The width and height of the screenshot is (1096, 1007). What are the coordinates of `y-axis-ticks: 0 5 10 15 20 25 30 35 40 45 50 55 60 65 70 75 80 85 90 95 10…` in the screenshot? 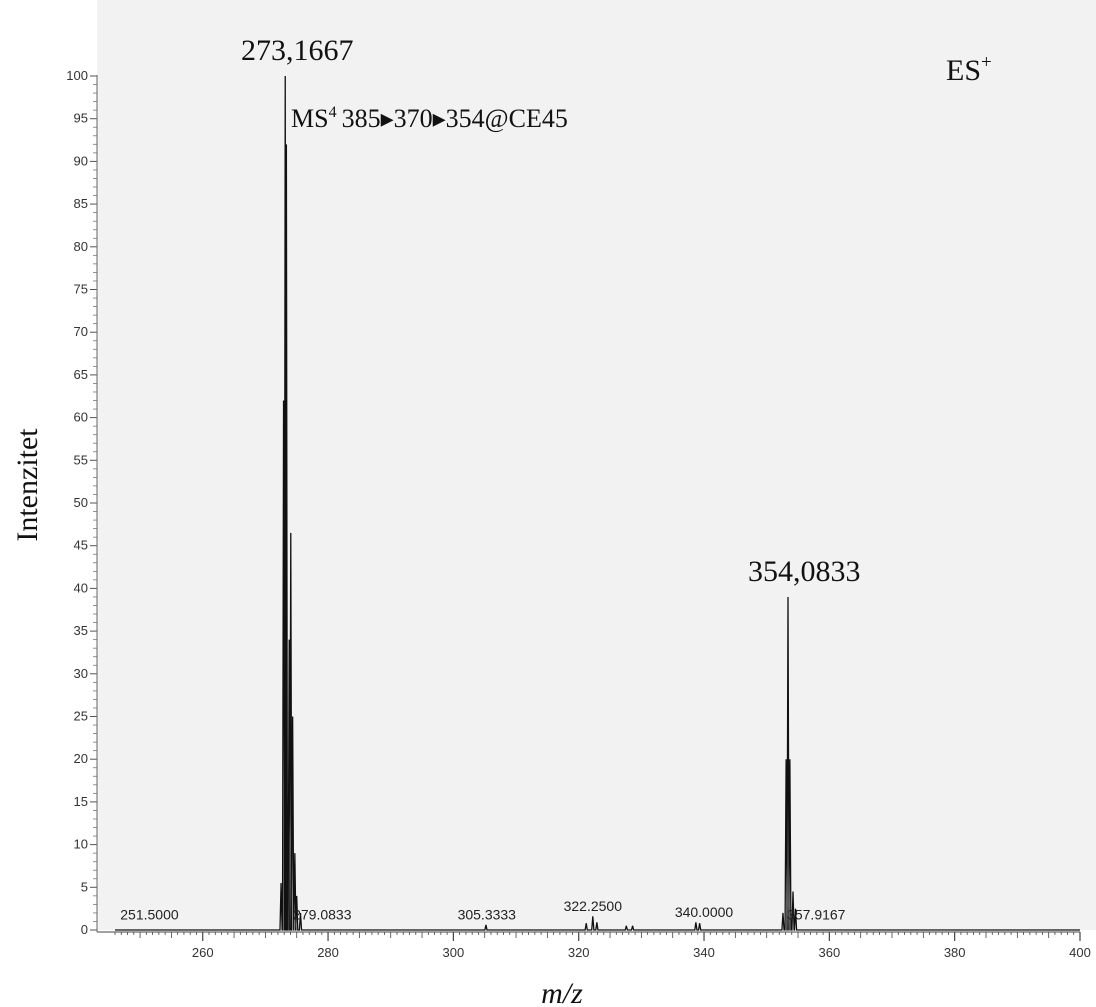 It's located at (81, 502).